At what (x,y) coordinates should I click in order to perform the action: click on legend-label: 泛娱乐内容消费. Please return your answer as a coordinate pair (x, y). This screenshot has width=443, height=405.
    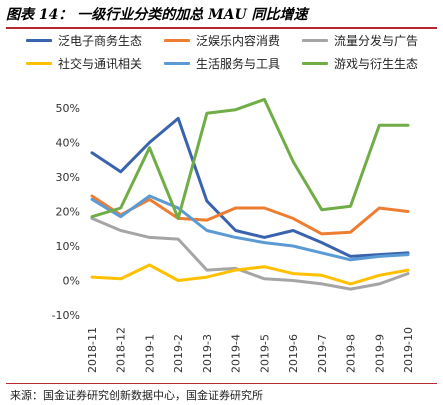
    Looking at the image, I should click on (238, 41).